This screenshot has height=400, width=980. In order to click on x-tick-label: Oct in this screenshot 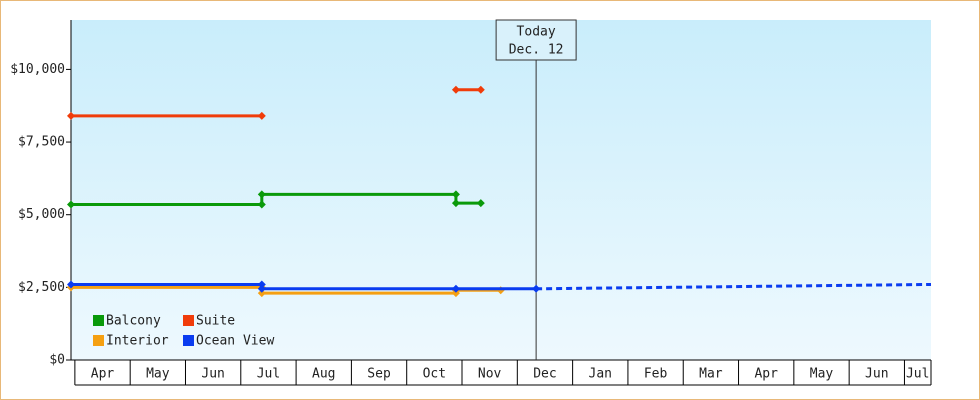, I will do `click(434, 374)`.